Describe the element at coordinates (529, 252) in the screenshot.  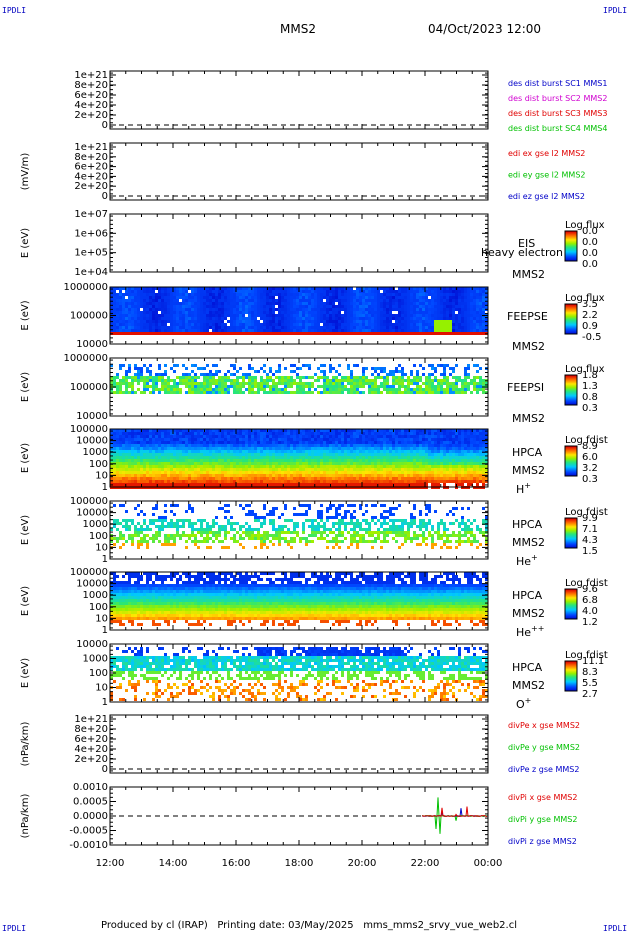
I see `overlay-text: heavy electron to` at that location.